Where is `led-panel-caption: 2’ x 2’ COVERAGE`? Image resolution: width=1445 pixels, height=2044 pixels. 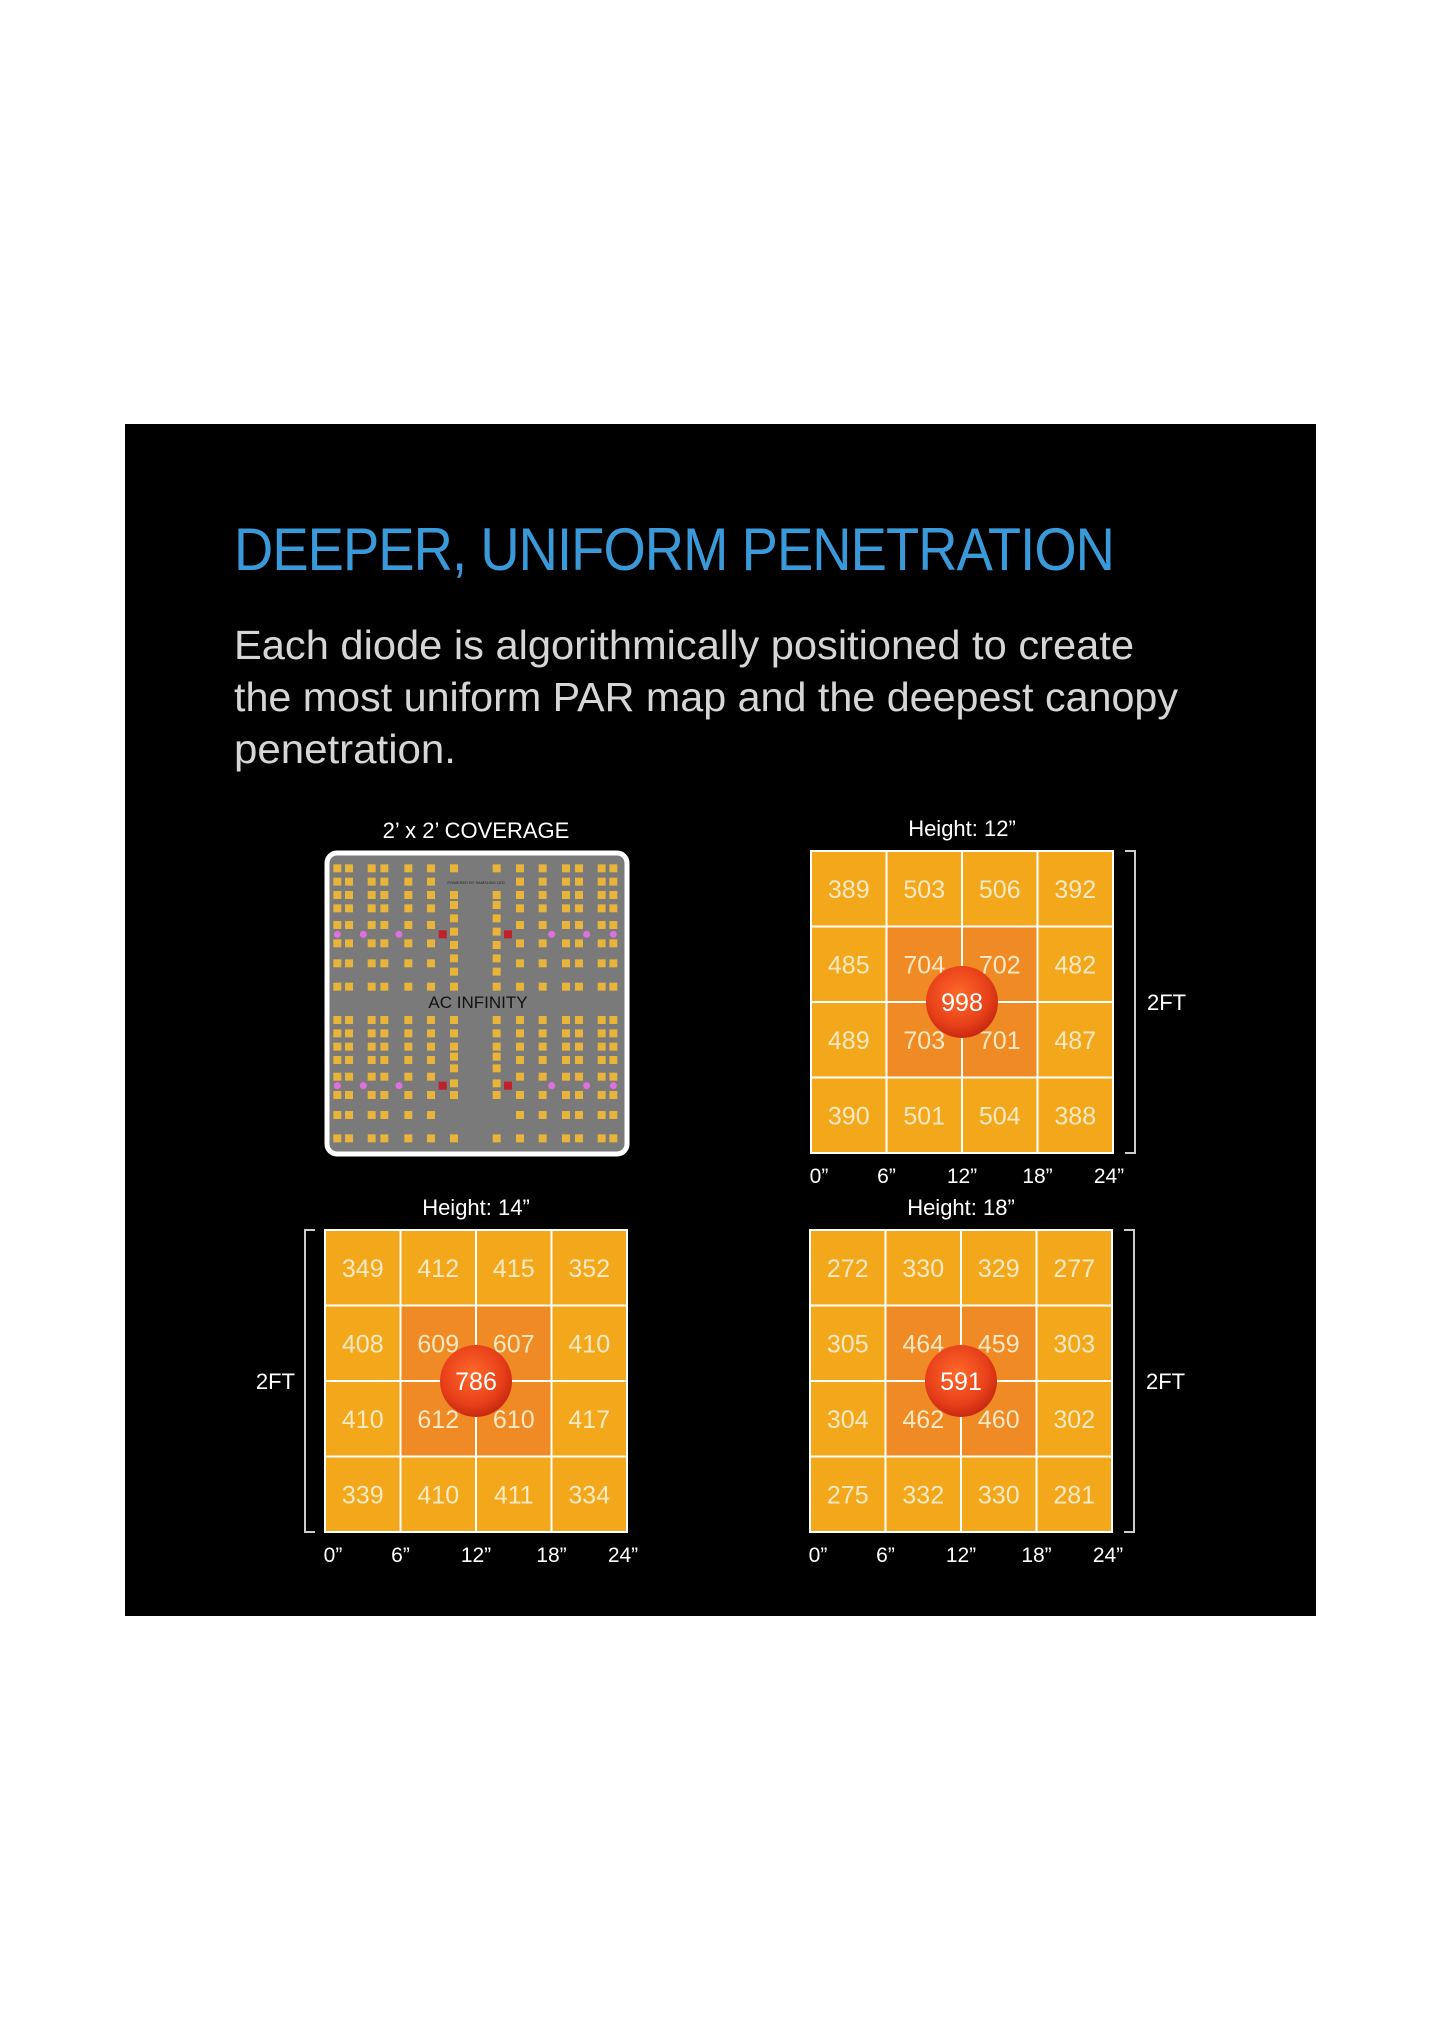
led-panel-caption: 2’ x 2’ COVERAGE is located at coordinates (476, 830).